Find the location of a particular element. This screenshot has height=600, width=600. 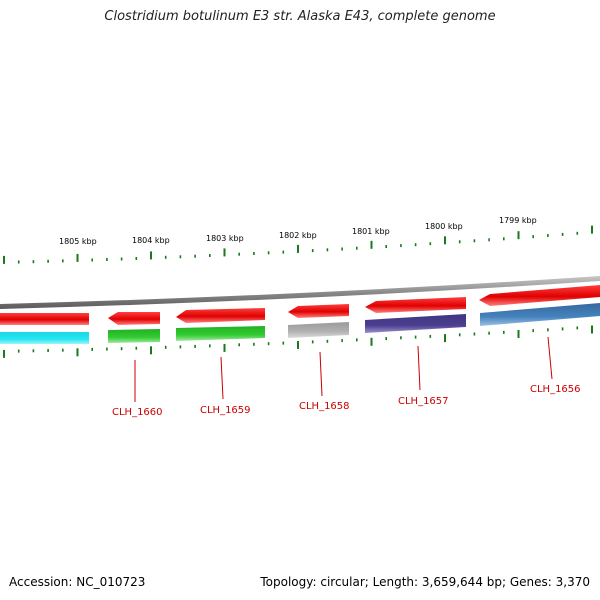

ruler-label: 1801 kbp is located at coordinates (371, 231).